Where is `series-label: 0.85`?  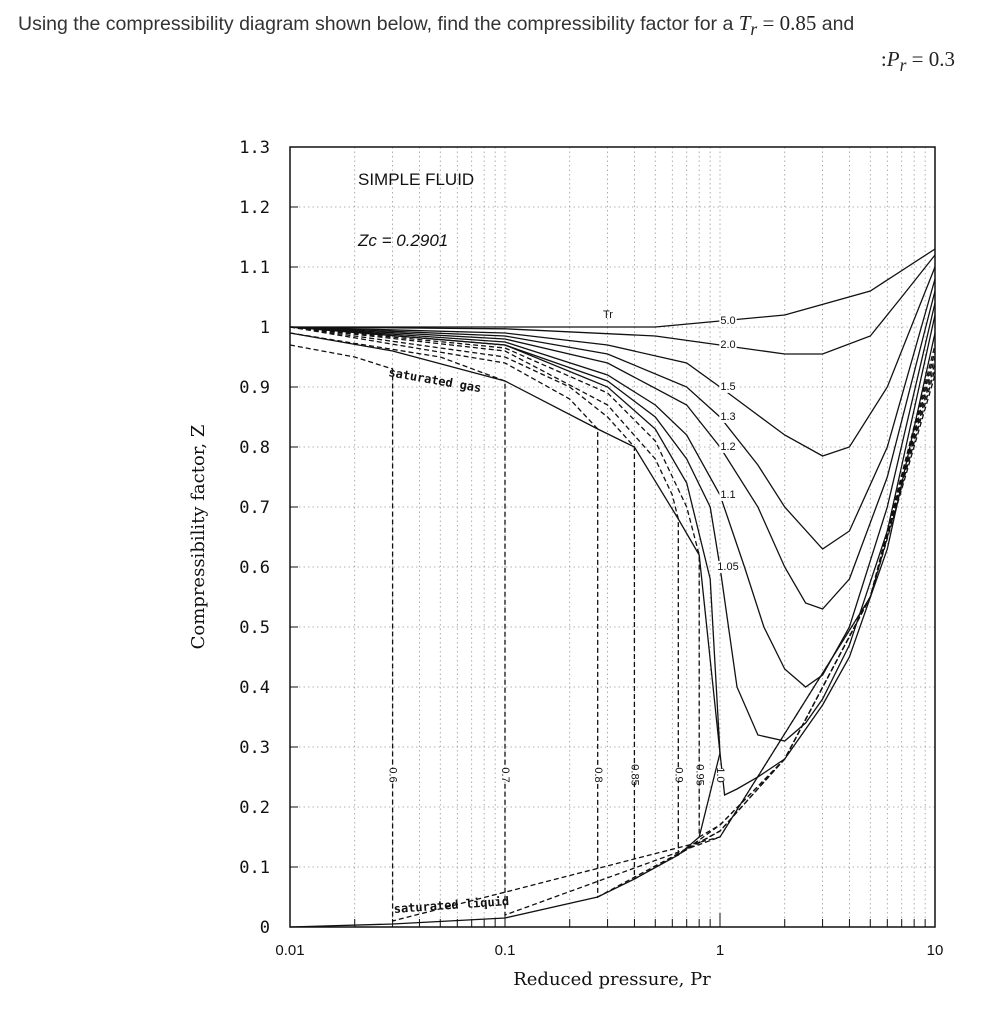 series-label: 0.85 is located at coordinates (635, 774).